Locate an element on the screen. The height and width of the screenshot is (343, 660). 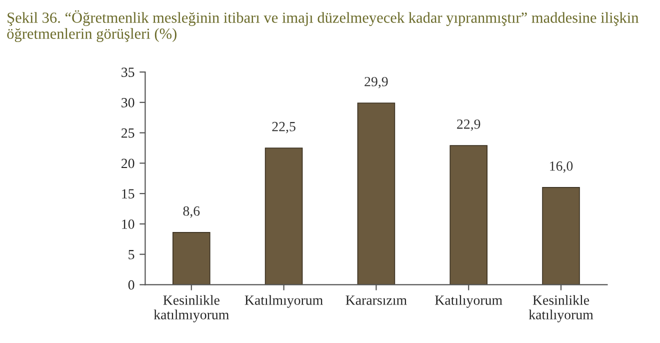
x-tick-label: Kararsızım is located at coordinates (376, 300).